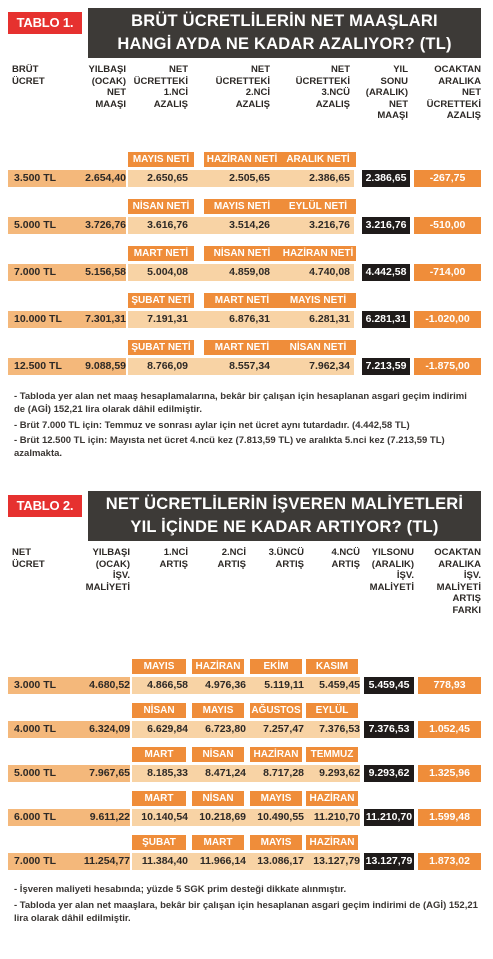 The height and width of the screenshot is (959, 493). Describe the element at coordinates (447, 225) in the screenshot. I see `cell-fark: -510,00` at that location.